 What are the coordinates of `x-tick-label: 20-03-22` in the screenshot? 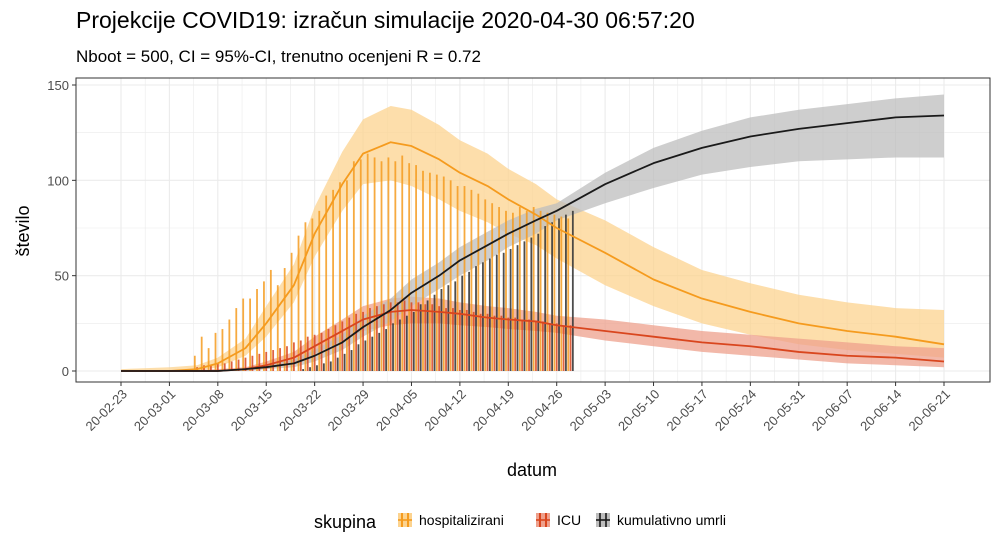 It's located at (299, 409).